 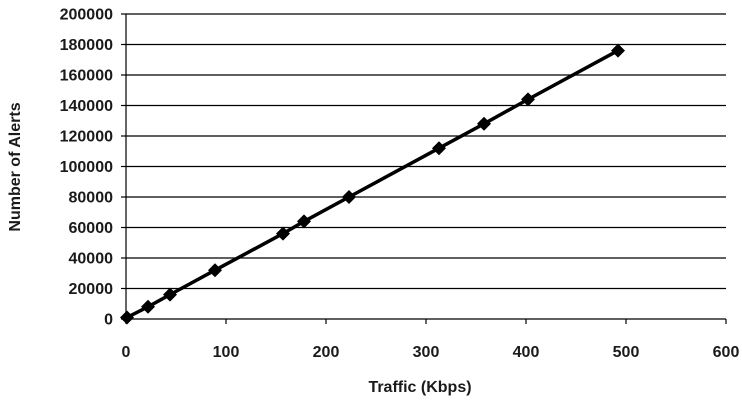 What do you see at coordinates (126, 352) in the screenshot?
I see `x-tick-label: 0` at bounding box center [126, 352].